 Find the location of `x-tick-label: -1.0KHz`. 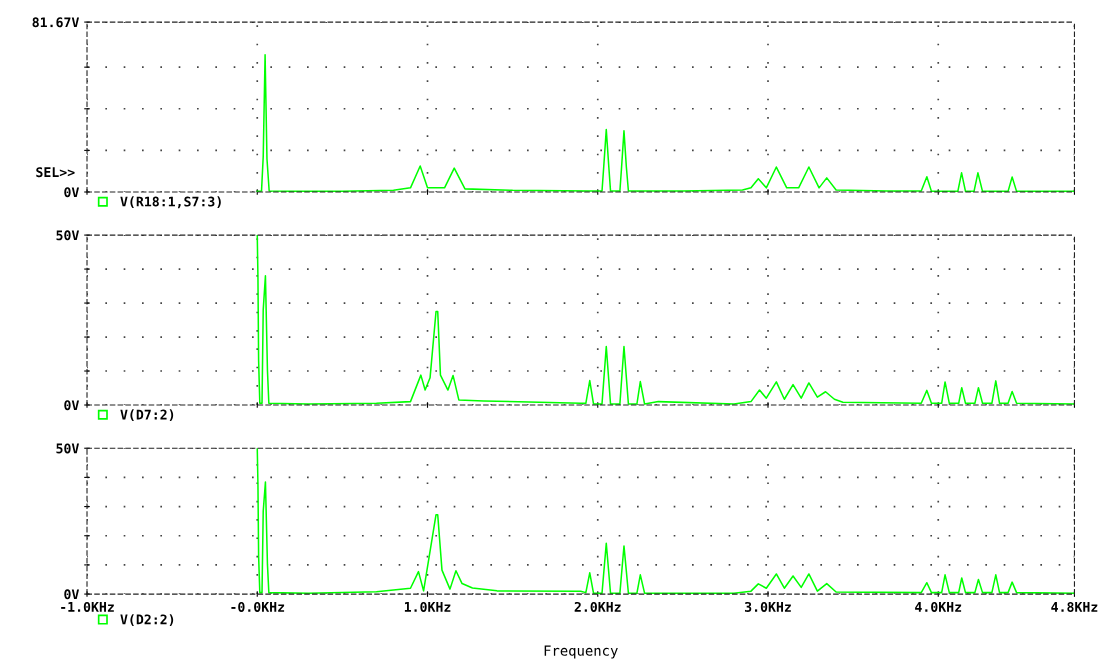

x-tick-label: -1.0KHz is located at coordinates (87, 606).